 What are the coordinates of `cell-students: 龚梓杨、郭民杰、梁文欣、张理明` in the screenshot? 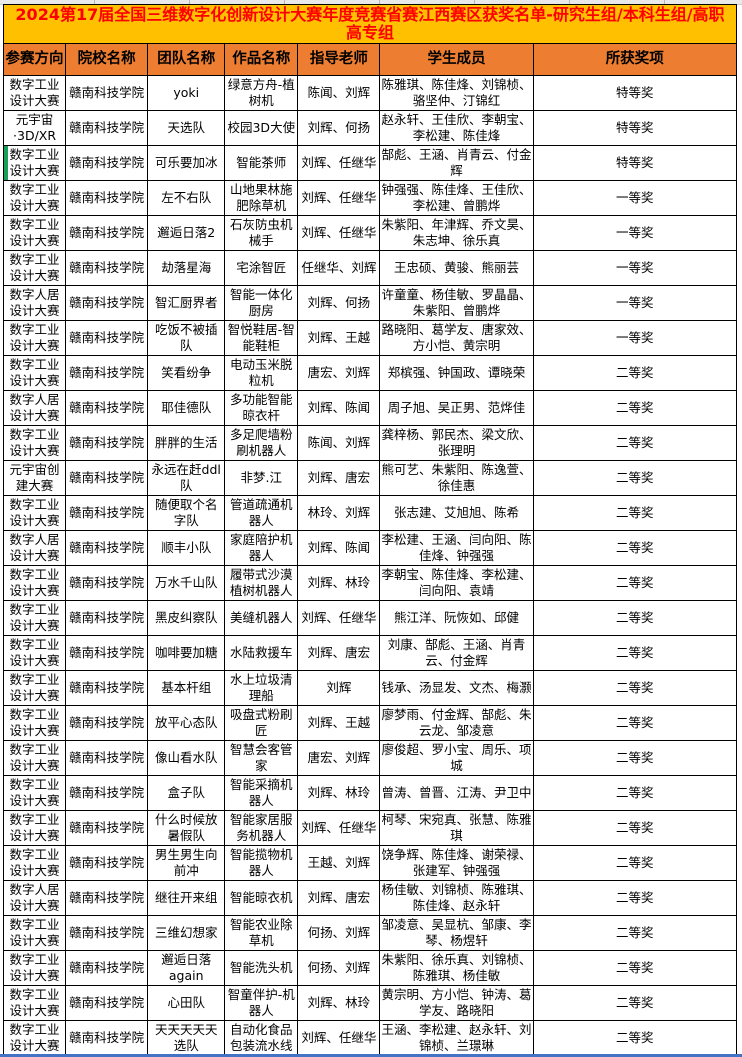 It's located at (456, 443).